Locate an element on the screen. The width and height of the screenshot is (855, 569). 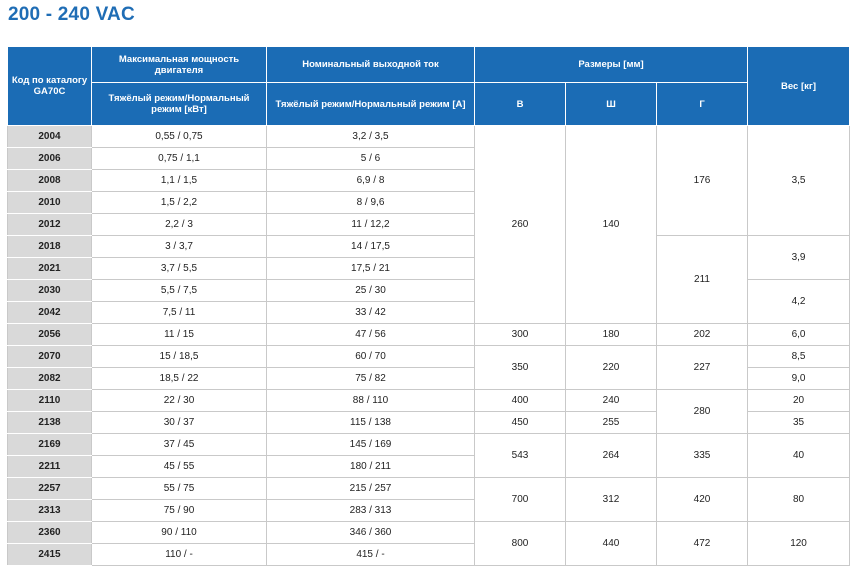
row-power: 15 / 18,5 is located at coordinates (179, 356).